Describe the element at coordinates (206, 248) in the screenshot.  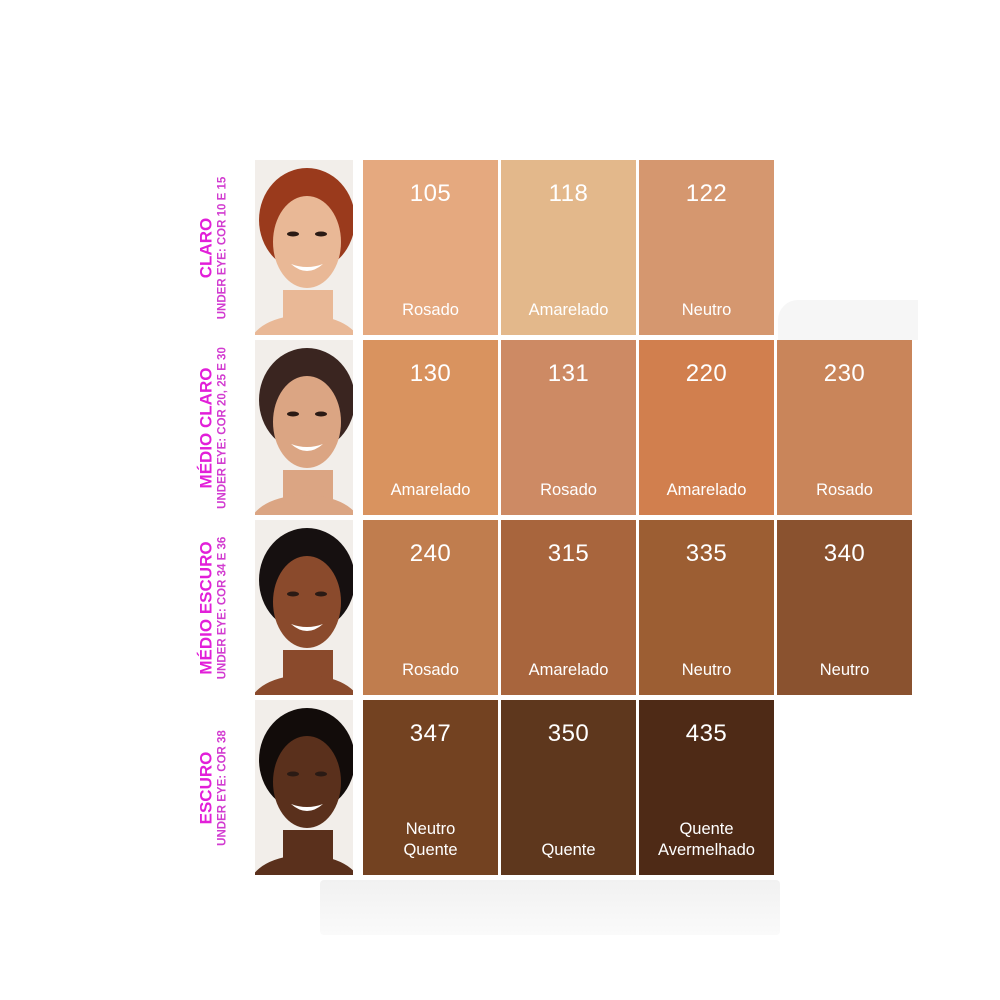
I see `category-name: CLARO` at that location.